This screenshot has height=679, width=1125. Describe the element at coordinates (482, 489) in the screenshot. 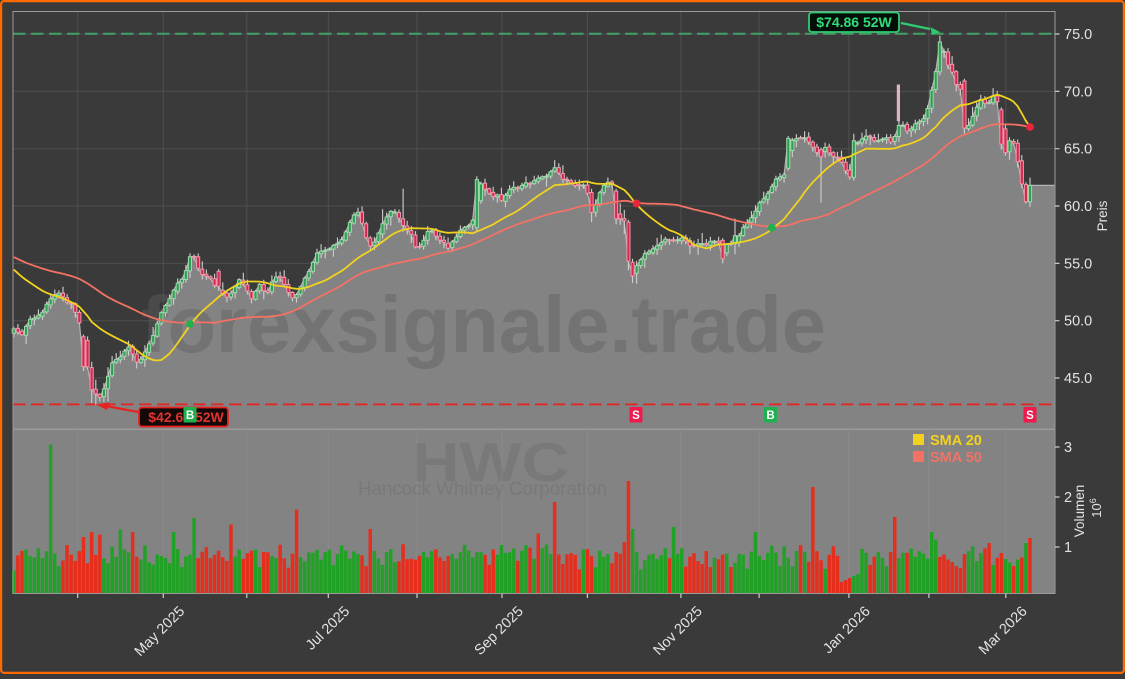

I see `svg-text: Hancock Whitney Corporation` at that location.